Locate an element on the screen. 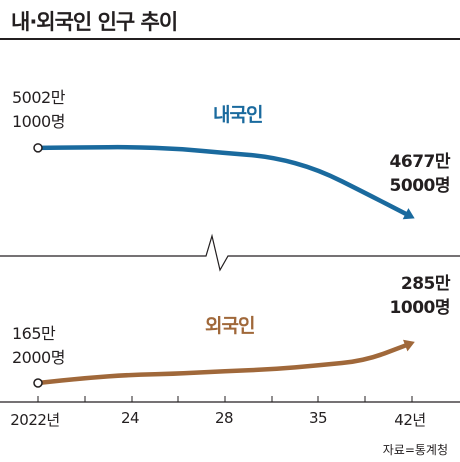 The image size is (460, 462). korean-end-label-line1: 4677만 is located at coordinates (420, 162).